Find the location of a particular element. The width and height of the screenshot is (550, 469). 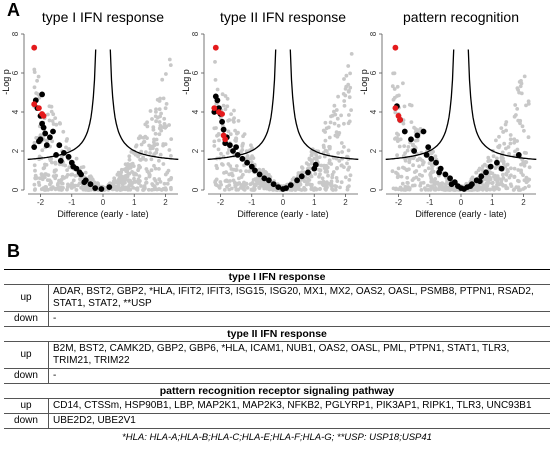

section-header-row: type II IFN response is located at coordinates (277, 334).